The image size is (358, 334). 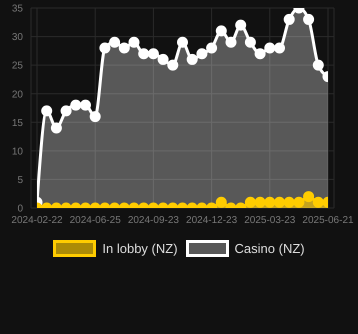 I want to click on x-tick-label: 2025-06-21, so click(x=328, y=220).